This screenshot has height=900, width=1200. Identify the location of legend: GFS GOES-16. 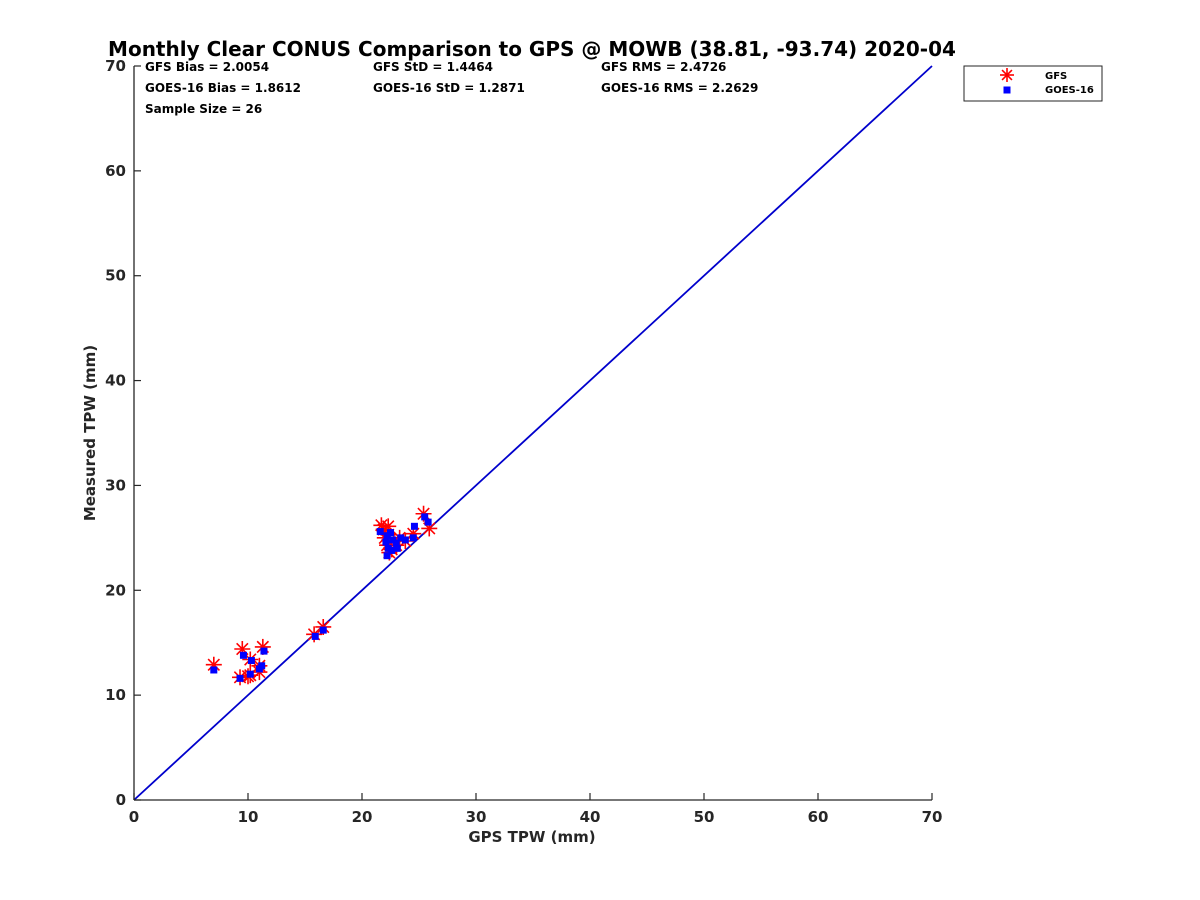
(1033, 83).